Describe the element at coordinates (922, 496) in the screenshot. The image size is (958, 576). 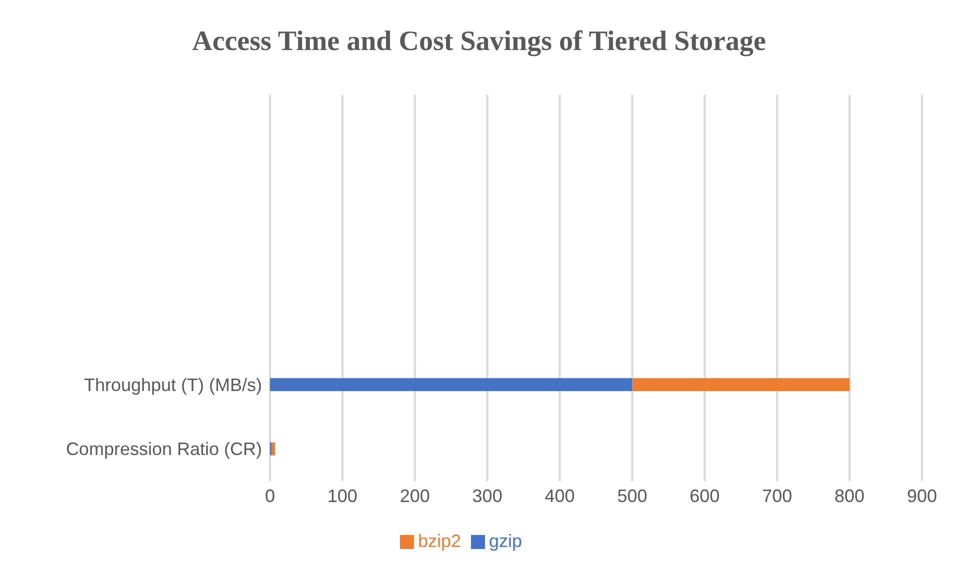
I see `x-tick-label: 900` at that location.